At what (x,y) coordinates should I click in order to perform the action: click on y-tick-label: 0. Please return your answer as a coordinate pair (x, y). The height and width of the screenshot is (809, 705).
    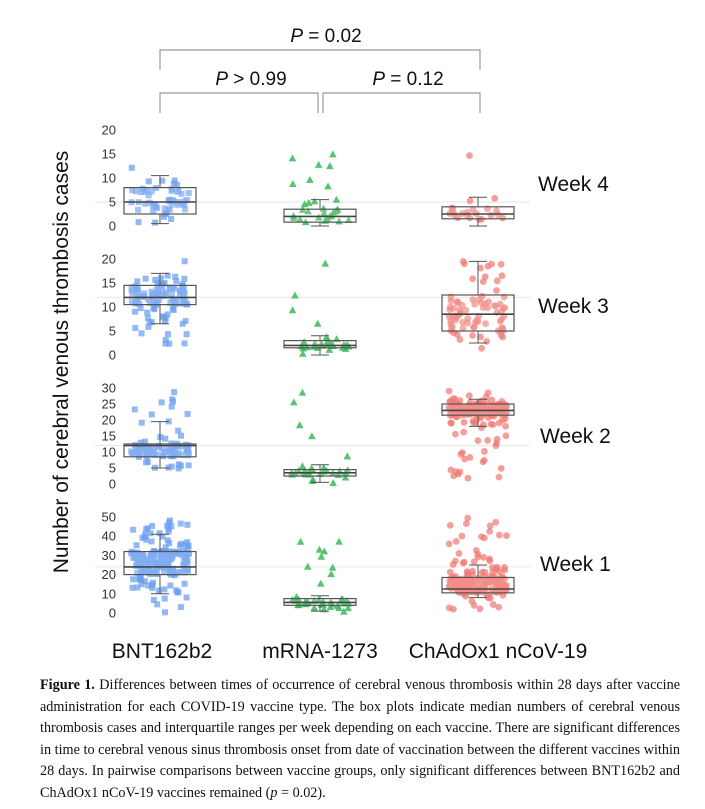
    Looking at the image, I should click on (112, 355).